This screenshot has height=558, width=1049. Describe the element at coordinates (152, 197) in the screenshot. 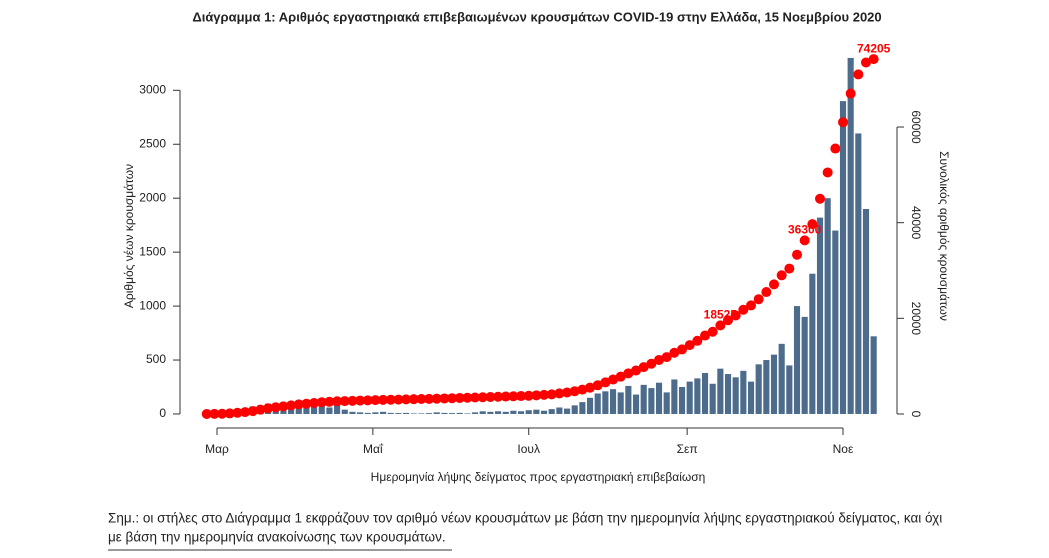

I see `y-tick-label: 2000` at that location.